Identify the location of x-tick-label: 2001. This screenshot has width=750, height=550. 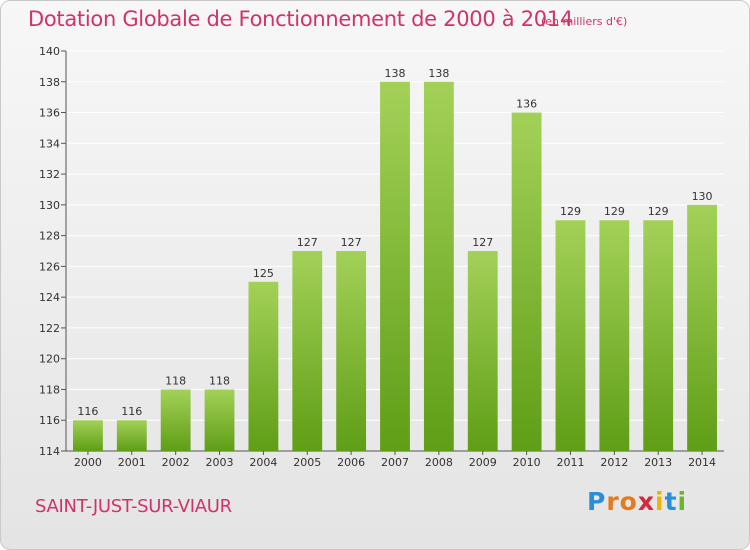
(132, 462).